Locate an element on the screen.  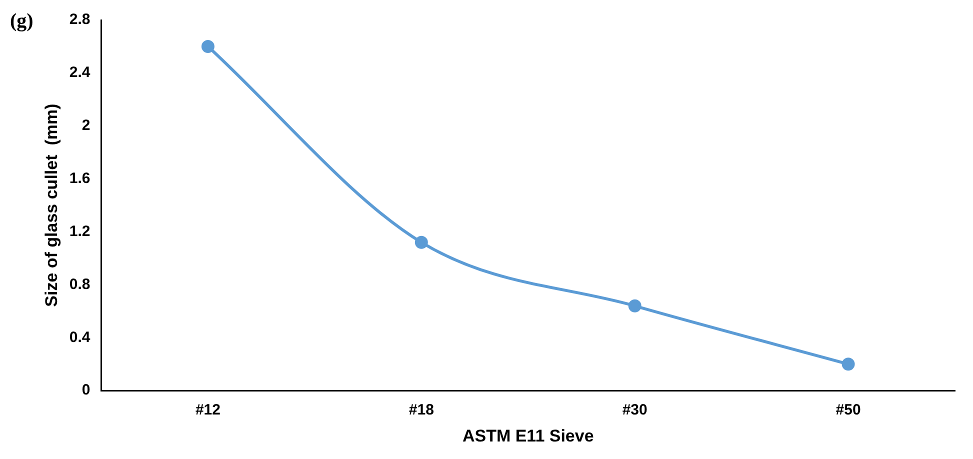
y-tick-label: 0 is located at coordinates (86, 390).